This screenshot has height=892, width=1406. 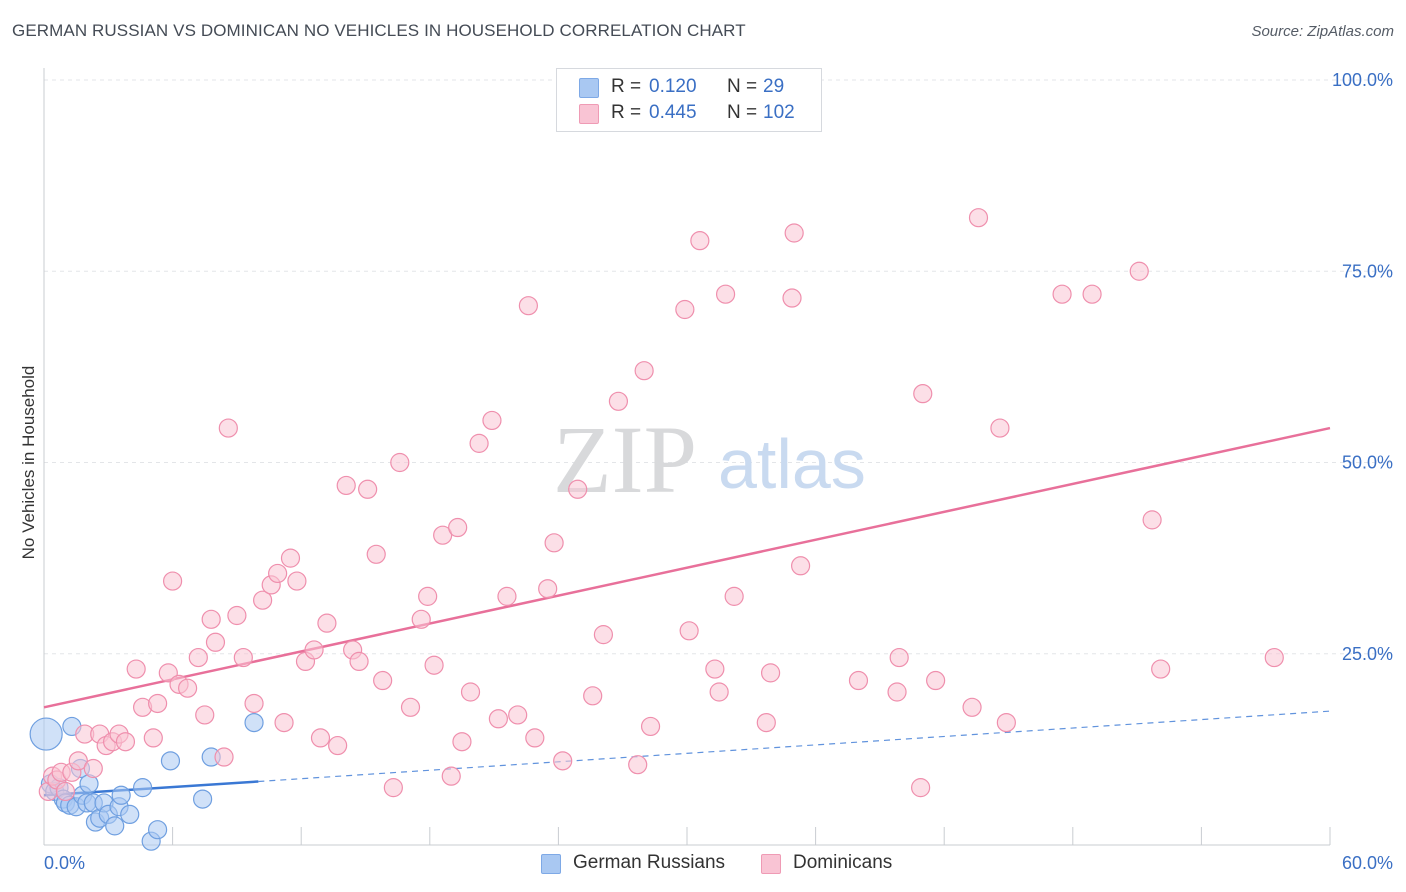 I want to click on y-tick-label: 75.0%, so click(x=1367, y=271).